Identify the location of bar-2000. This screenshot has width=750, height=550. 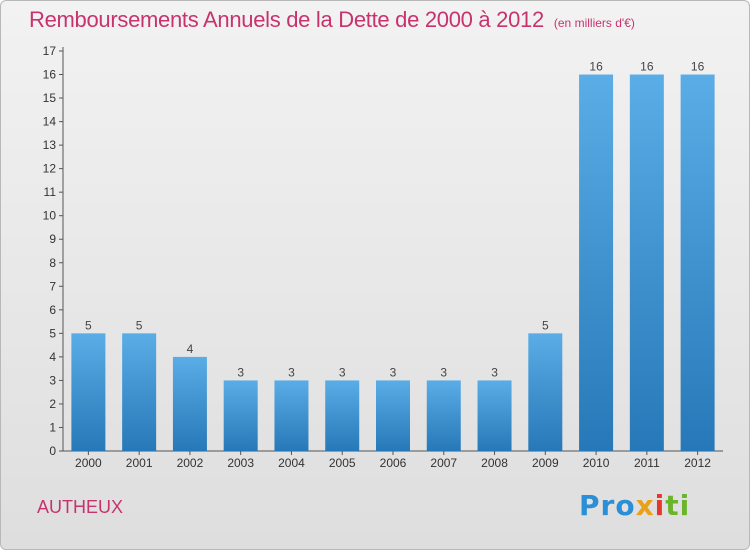
(88, 392).